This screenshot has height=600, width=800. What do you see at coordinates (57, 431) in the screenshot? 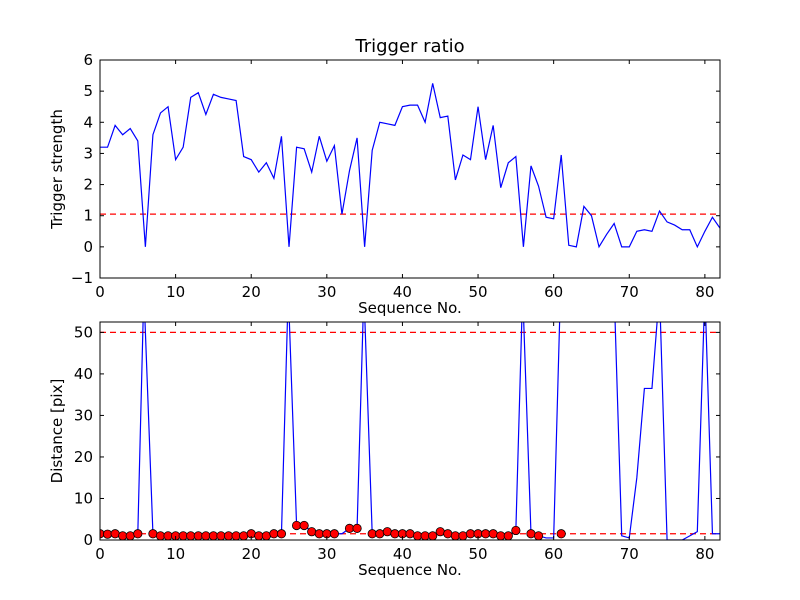
I see `y-axis-label: Distance [pix]` at bounding box center [57, 431].